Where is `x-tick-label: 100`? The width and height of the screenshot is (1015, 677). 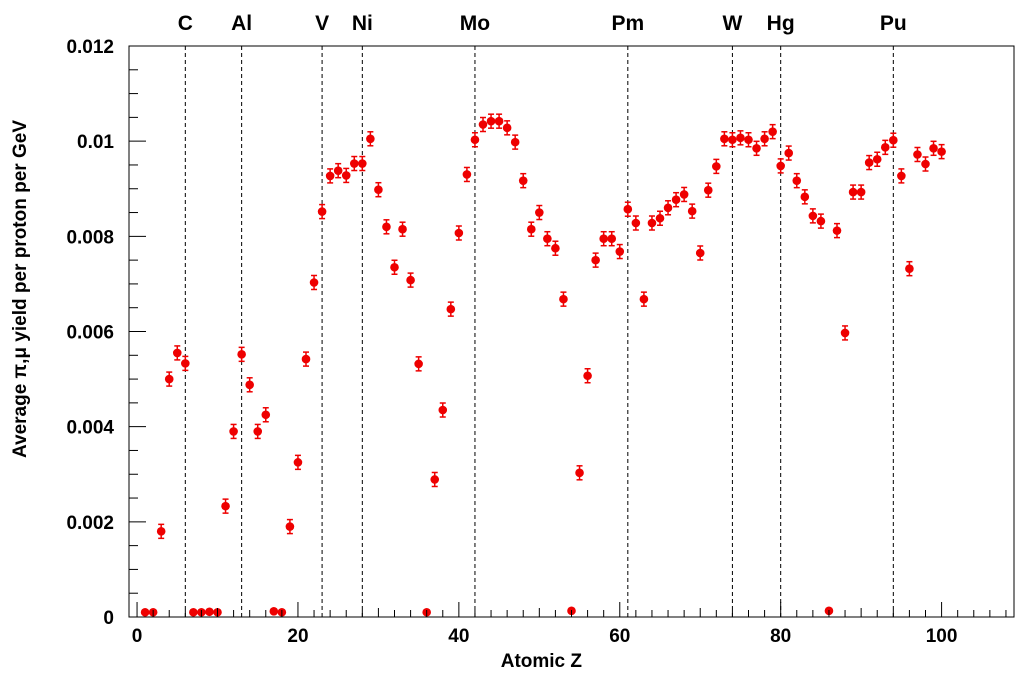
x-tick-label: 100 is located at coordinates (942, 636).